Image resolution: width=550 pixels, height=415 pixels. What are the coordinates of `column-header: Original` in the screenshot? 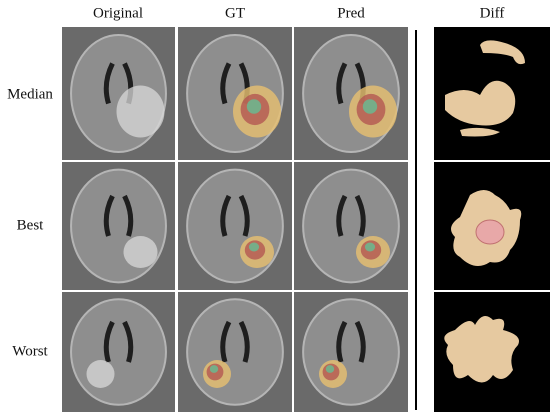 It's located at (118, 13).